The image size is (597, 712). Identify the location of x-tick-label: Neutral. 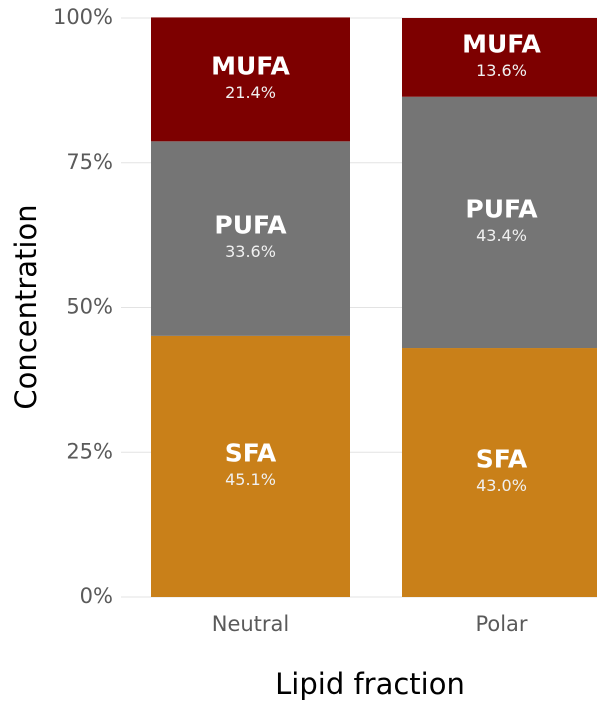
(251, 624).